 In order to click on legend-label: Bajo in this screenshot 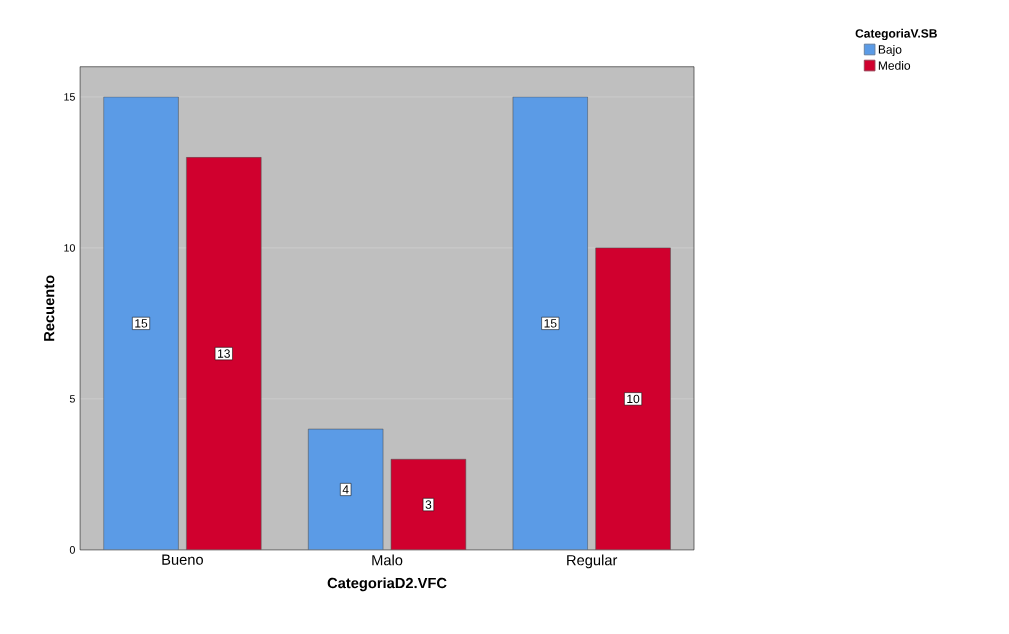, I will do `click(890, 50)`.